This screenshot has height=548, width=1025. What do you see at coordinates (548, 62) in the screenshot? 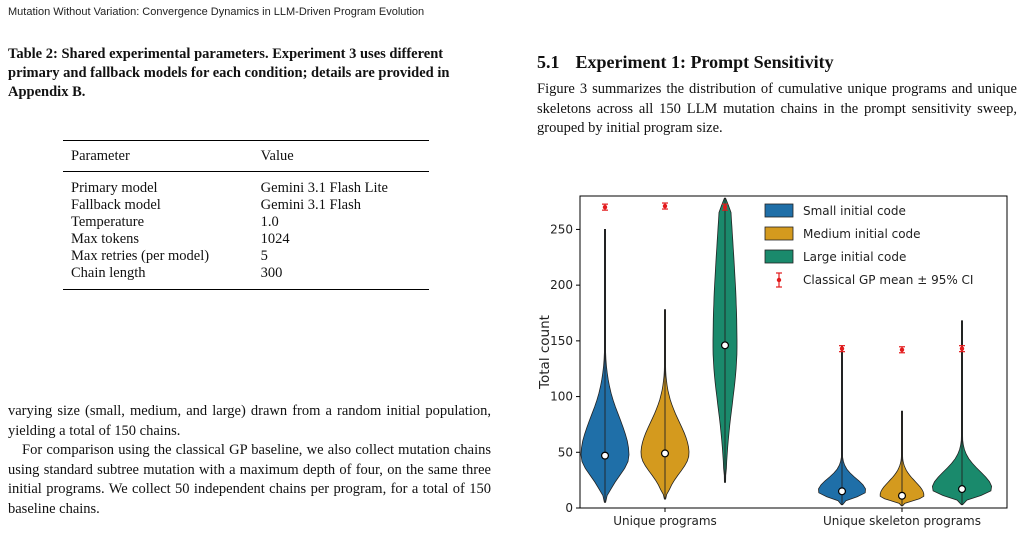
I see `section-number: 5.1` at bounding box center [548, 62].